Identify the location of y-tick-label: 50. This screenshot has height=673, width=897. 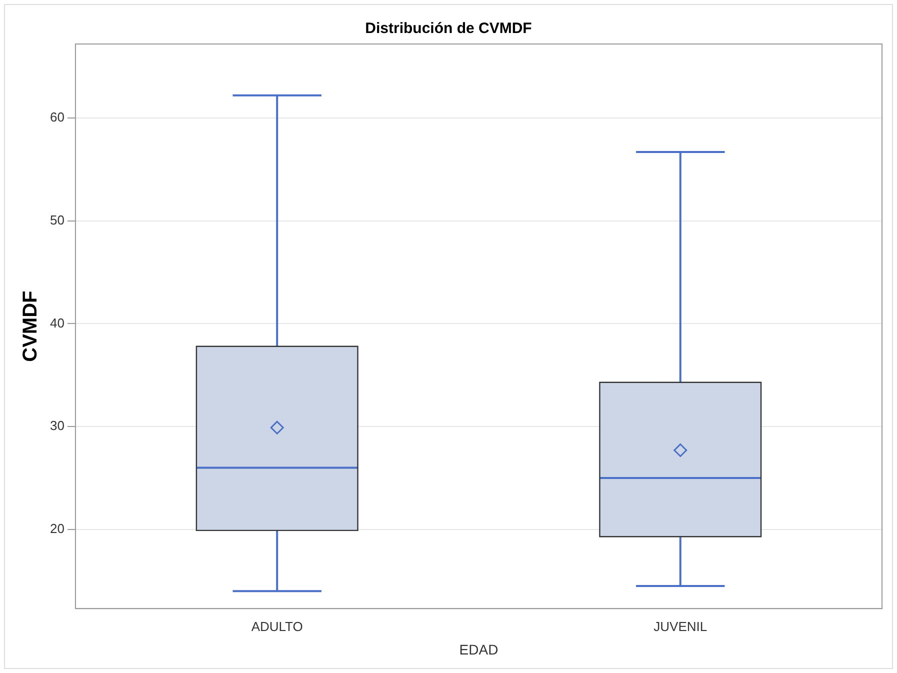
(57, 220).